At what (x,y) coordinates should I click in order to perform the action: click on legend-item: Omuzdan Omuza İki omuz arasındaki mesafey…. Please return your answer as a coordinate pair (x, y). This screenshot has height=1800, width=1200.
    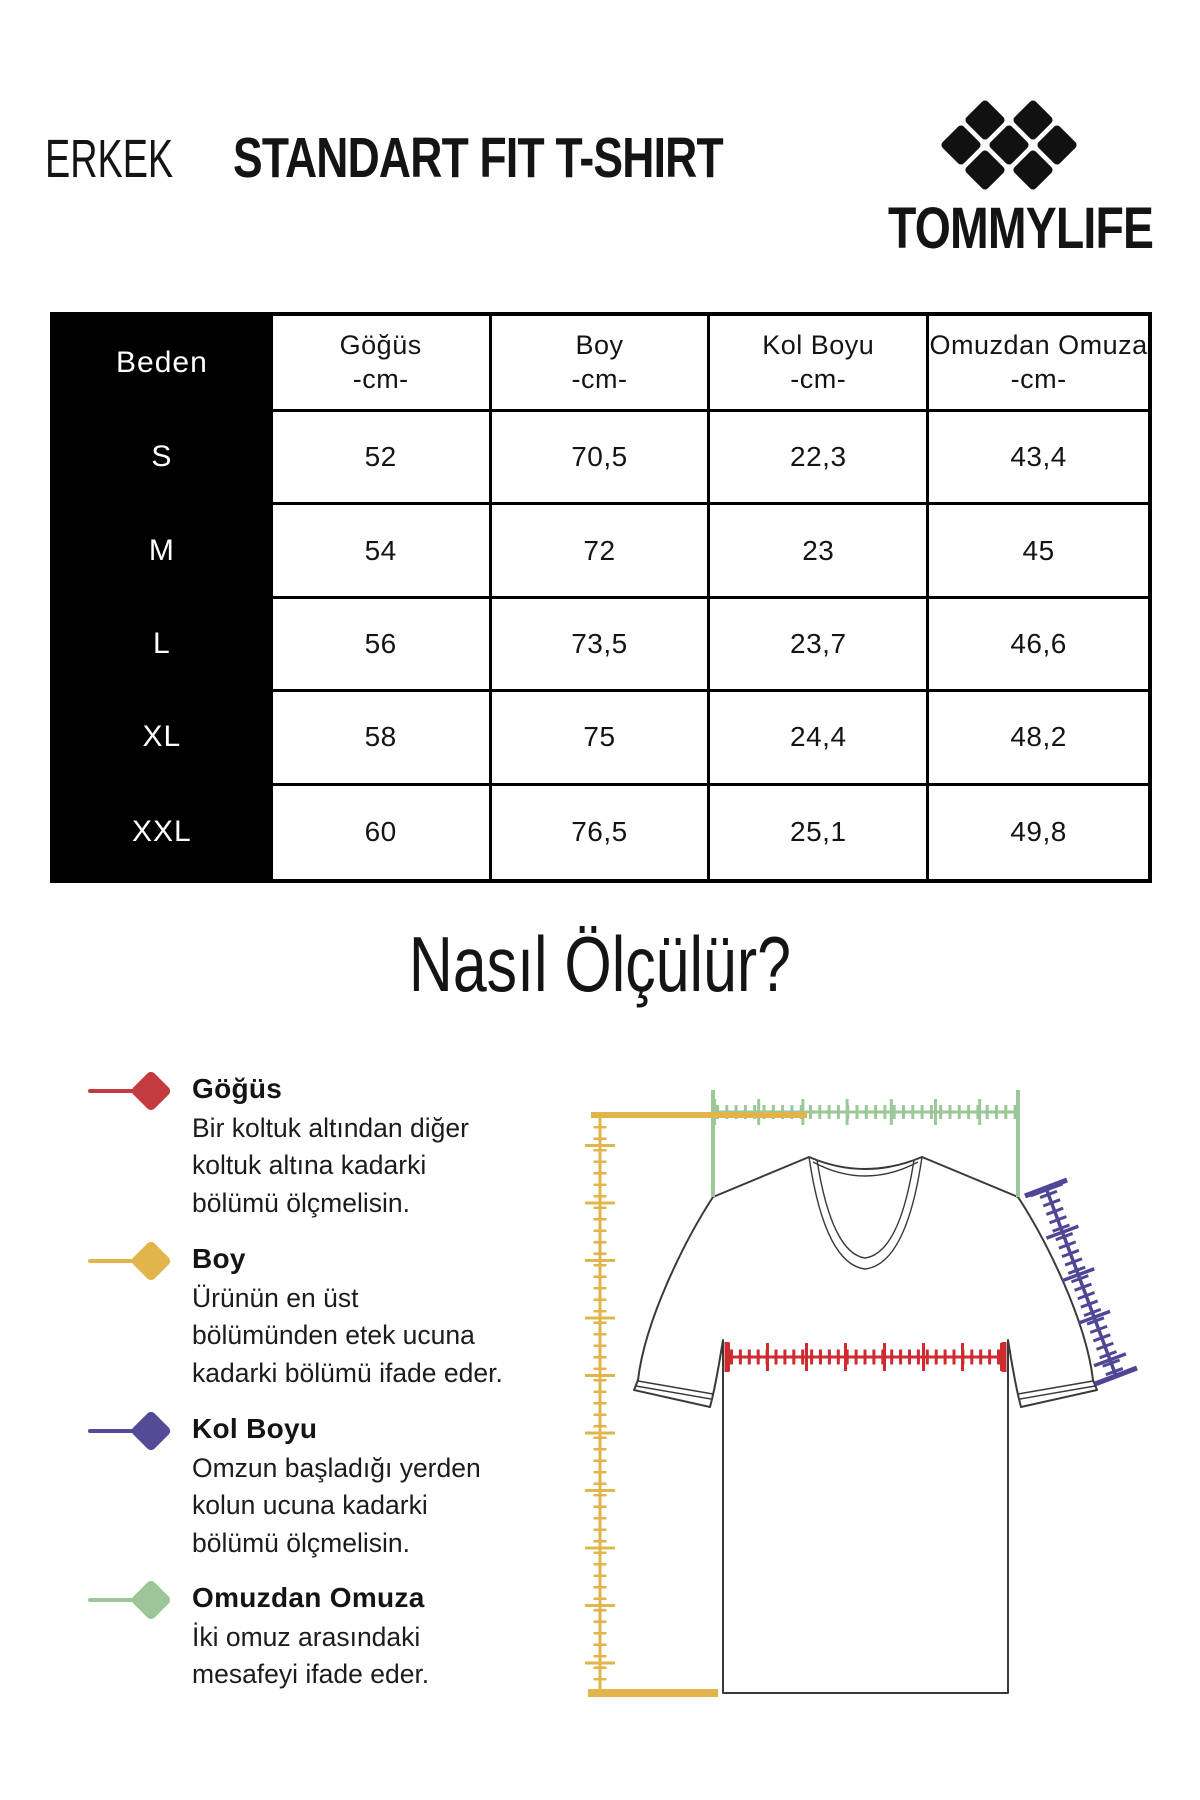
    Looking at the image, I should click on (298, 1636).